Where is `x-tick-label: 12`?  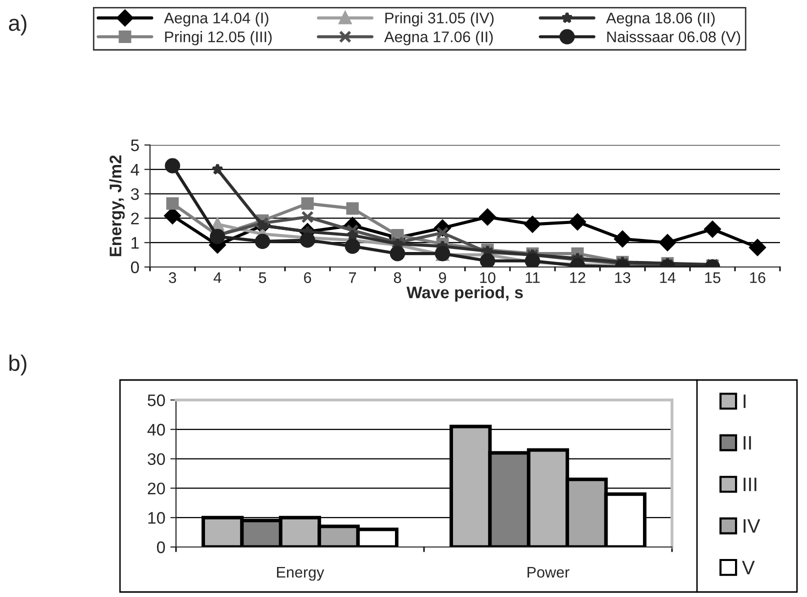
x-tick-label: 12 is located at coordinates (578, 277).